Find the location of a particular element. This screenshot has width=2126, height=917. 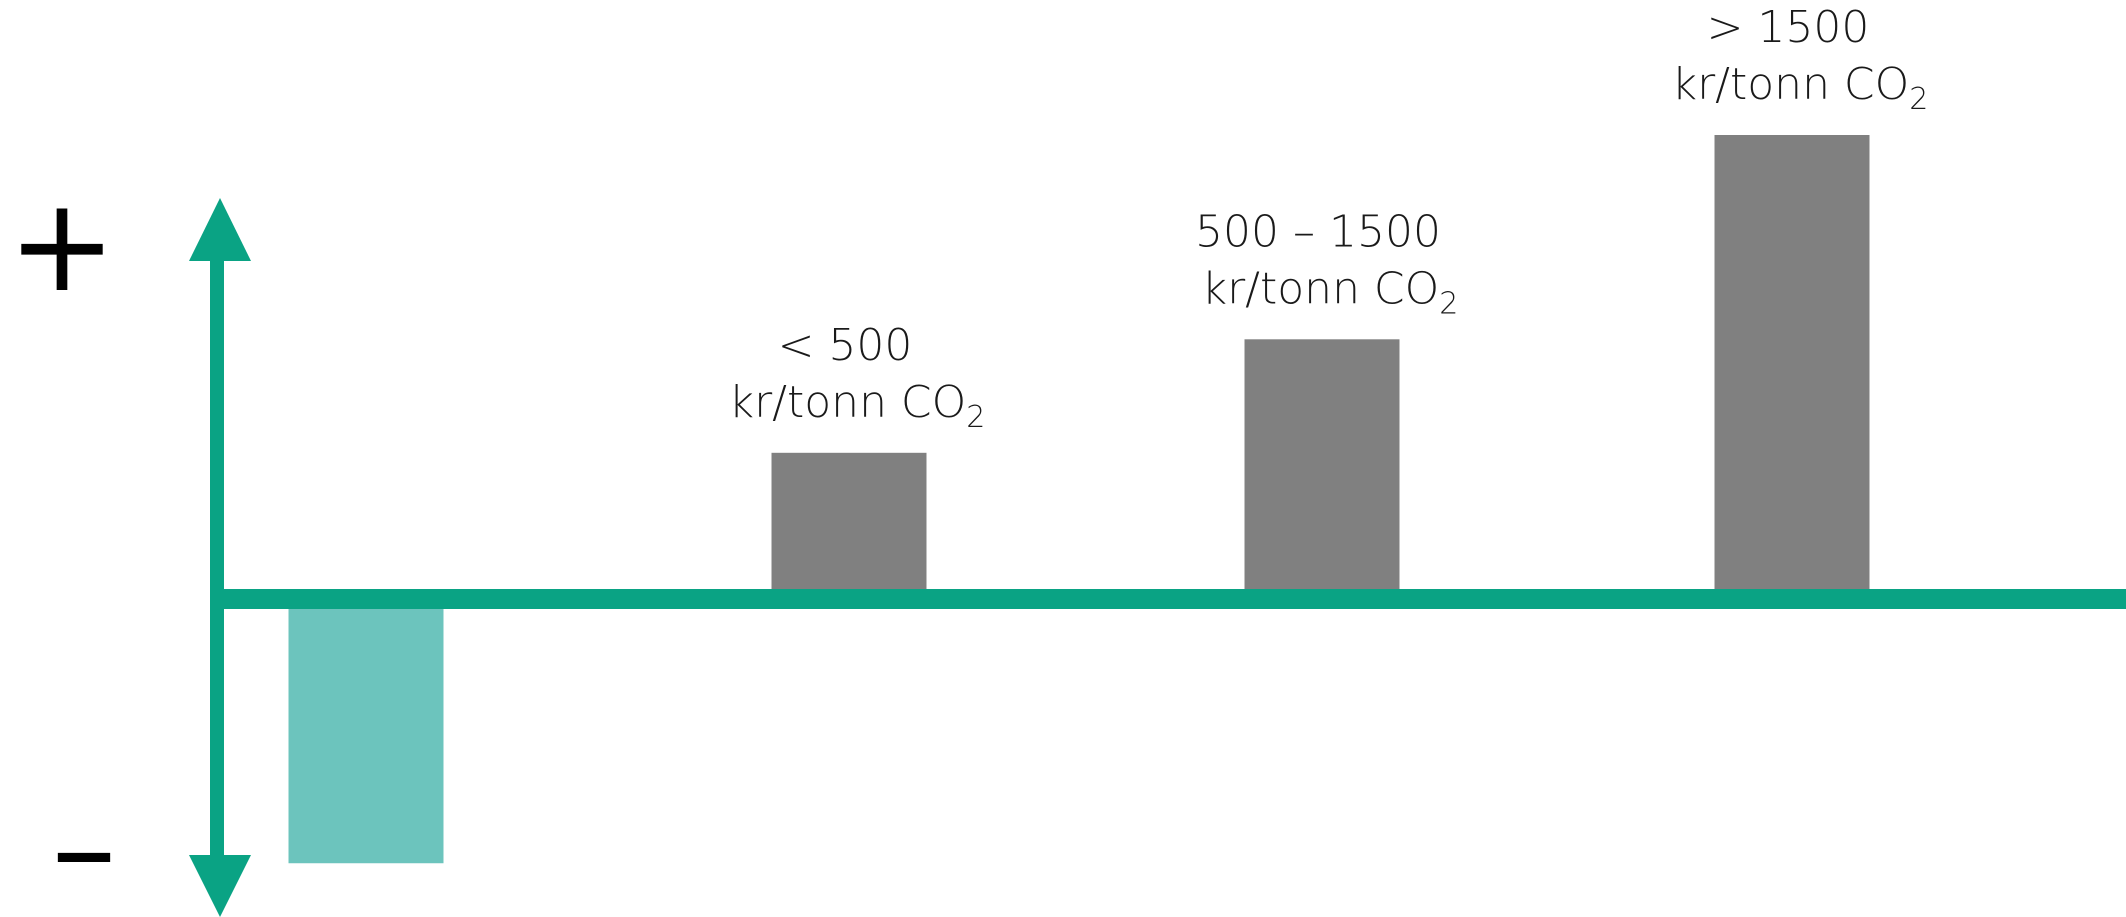

bar-label-subscript-3: 2 is located at coordinates (1918, 99).